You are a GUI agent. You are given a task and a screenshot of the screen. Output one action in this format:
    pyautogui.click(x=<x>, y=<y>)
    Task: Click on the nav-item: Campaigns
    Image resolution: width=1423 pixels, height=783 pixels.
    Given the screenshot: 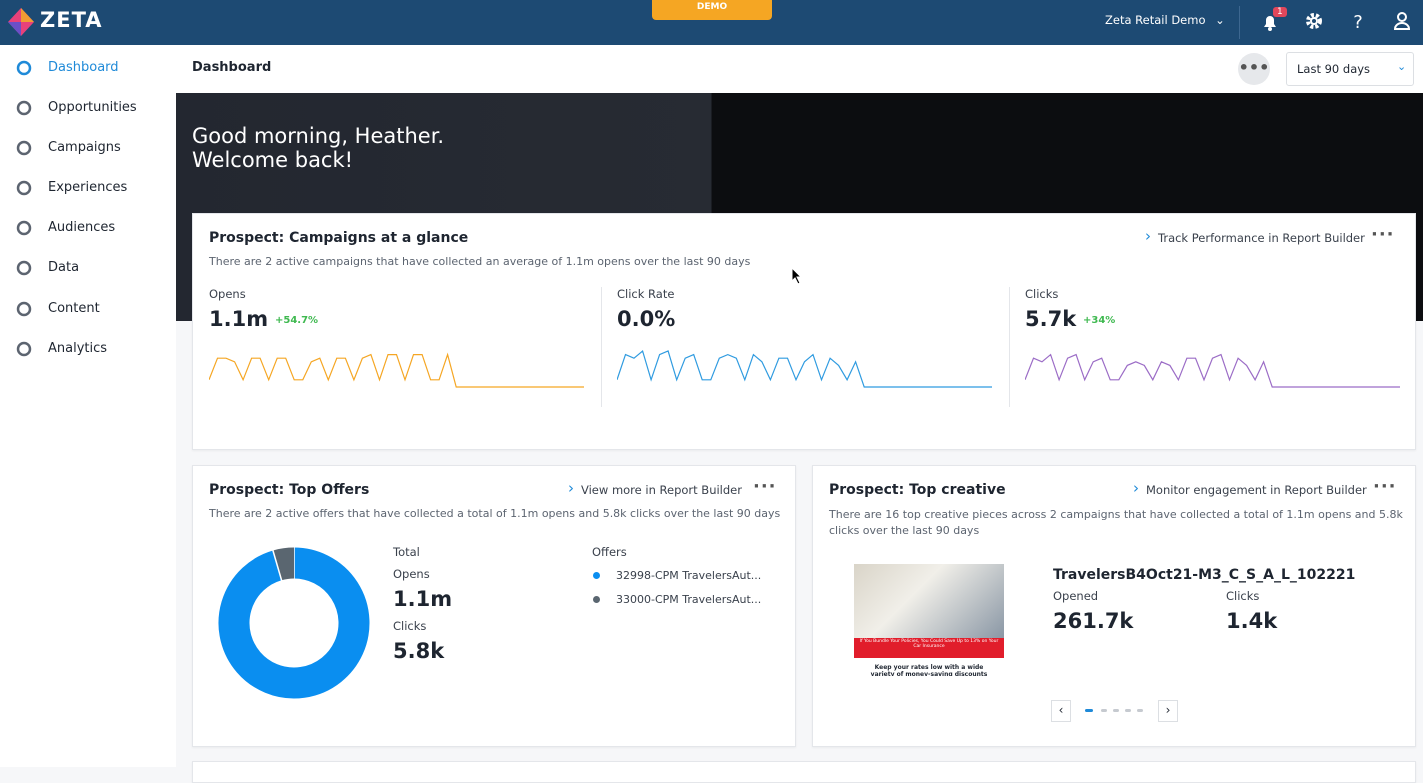 What is the action you would take?
    pyautogui.click(x=88, y=149)
    